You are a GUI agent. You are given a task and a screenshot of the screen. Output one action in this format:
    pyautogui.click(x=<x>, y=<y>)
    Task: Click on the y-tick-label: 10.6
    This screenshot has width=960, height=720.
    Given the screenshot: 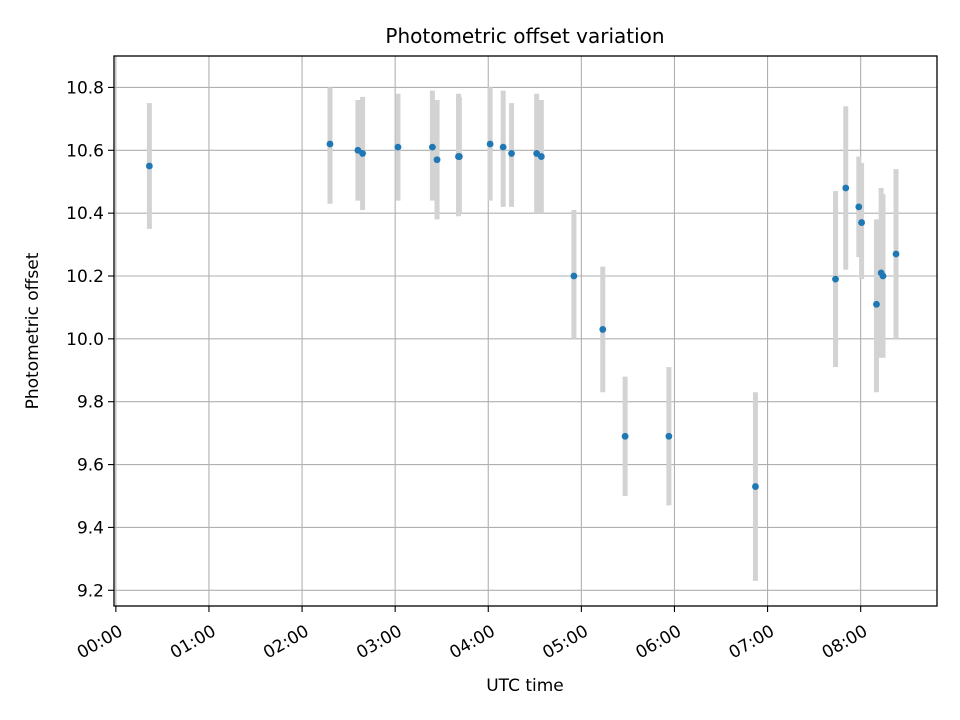 What is the action you would take?
    pyautogui.click(x=85, y=151)
    